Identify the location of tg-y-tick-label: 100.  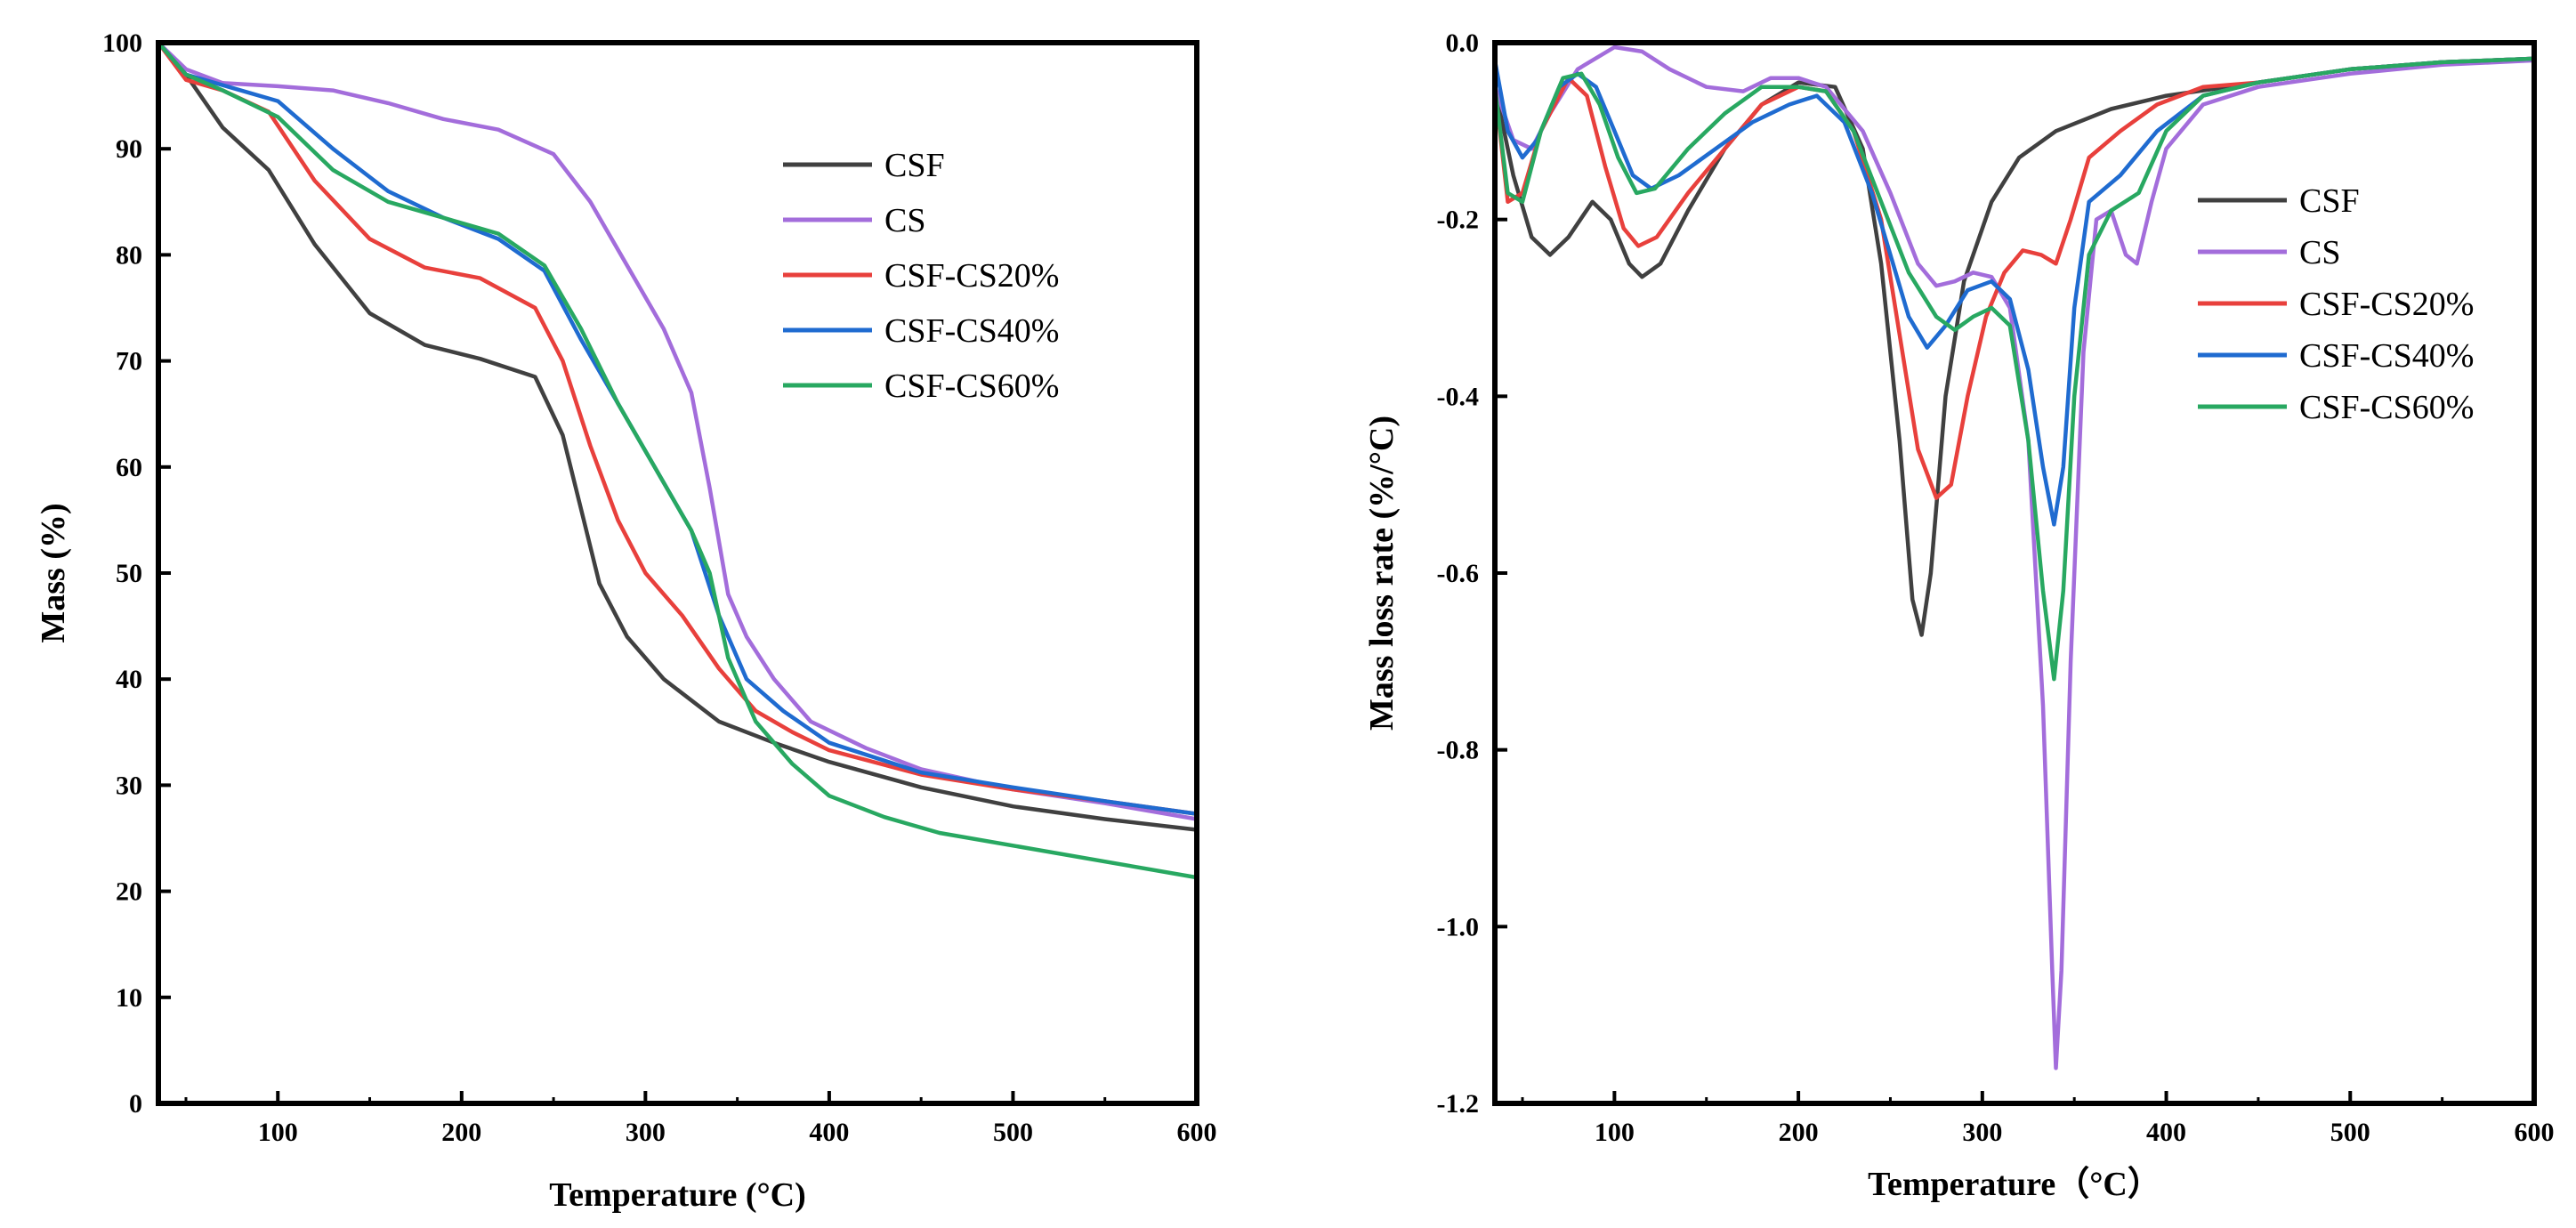
(122, 43).